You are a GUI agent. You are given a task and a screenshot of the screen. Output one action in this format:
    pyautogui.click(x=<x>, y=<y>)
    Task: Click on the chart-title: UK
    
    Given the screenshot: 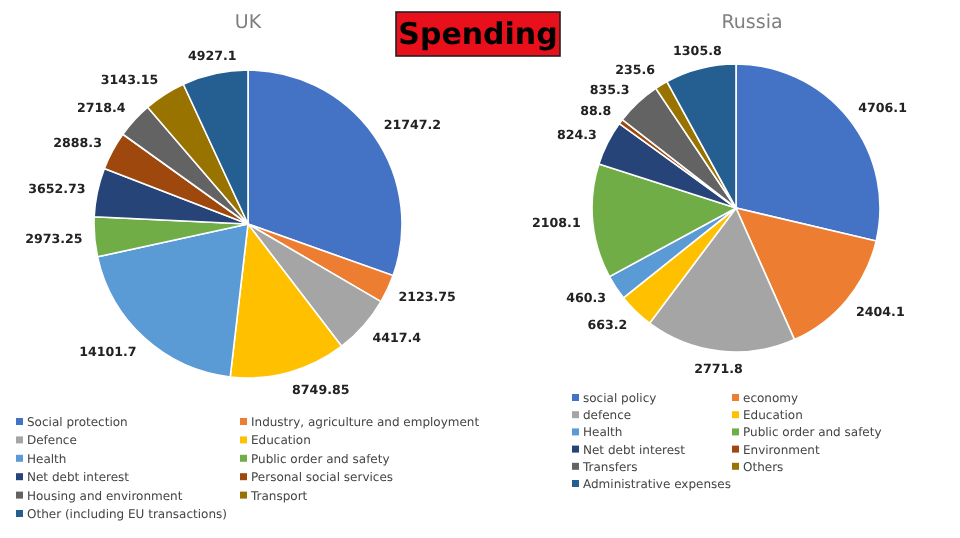 What is the action you would take?
    pyautogui.click(x=248, y=23)
    